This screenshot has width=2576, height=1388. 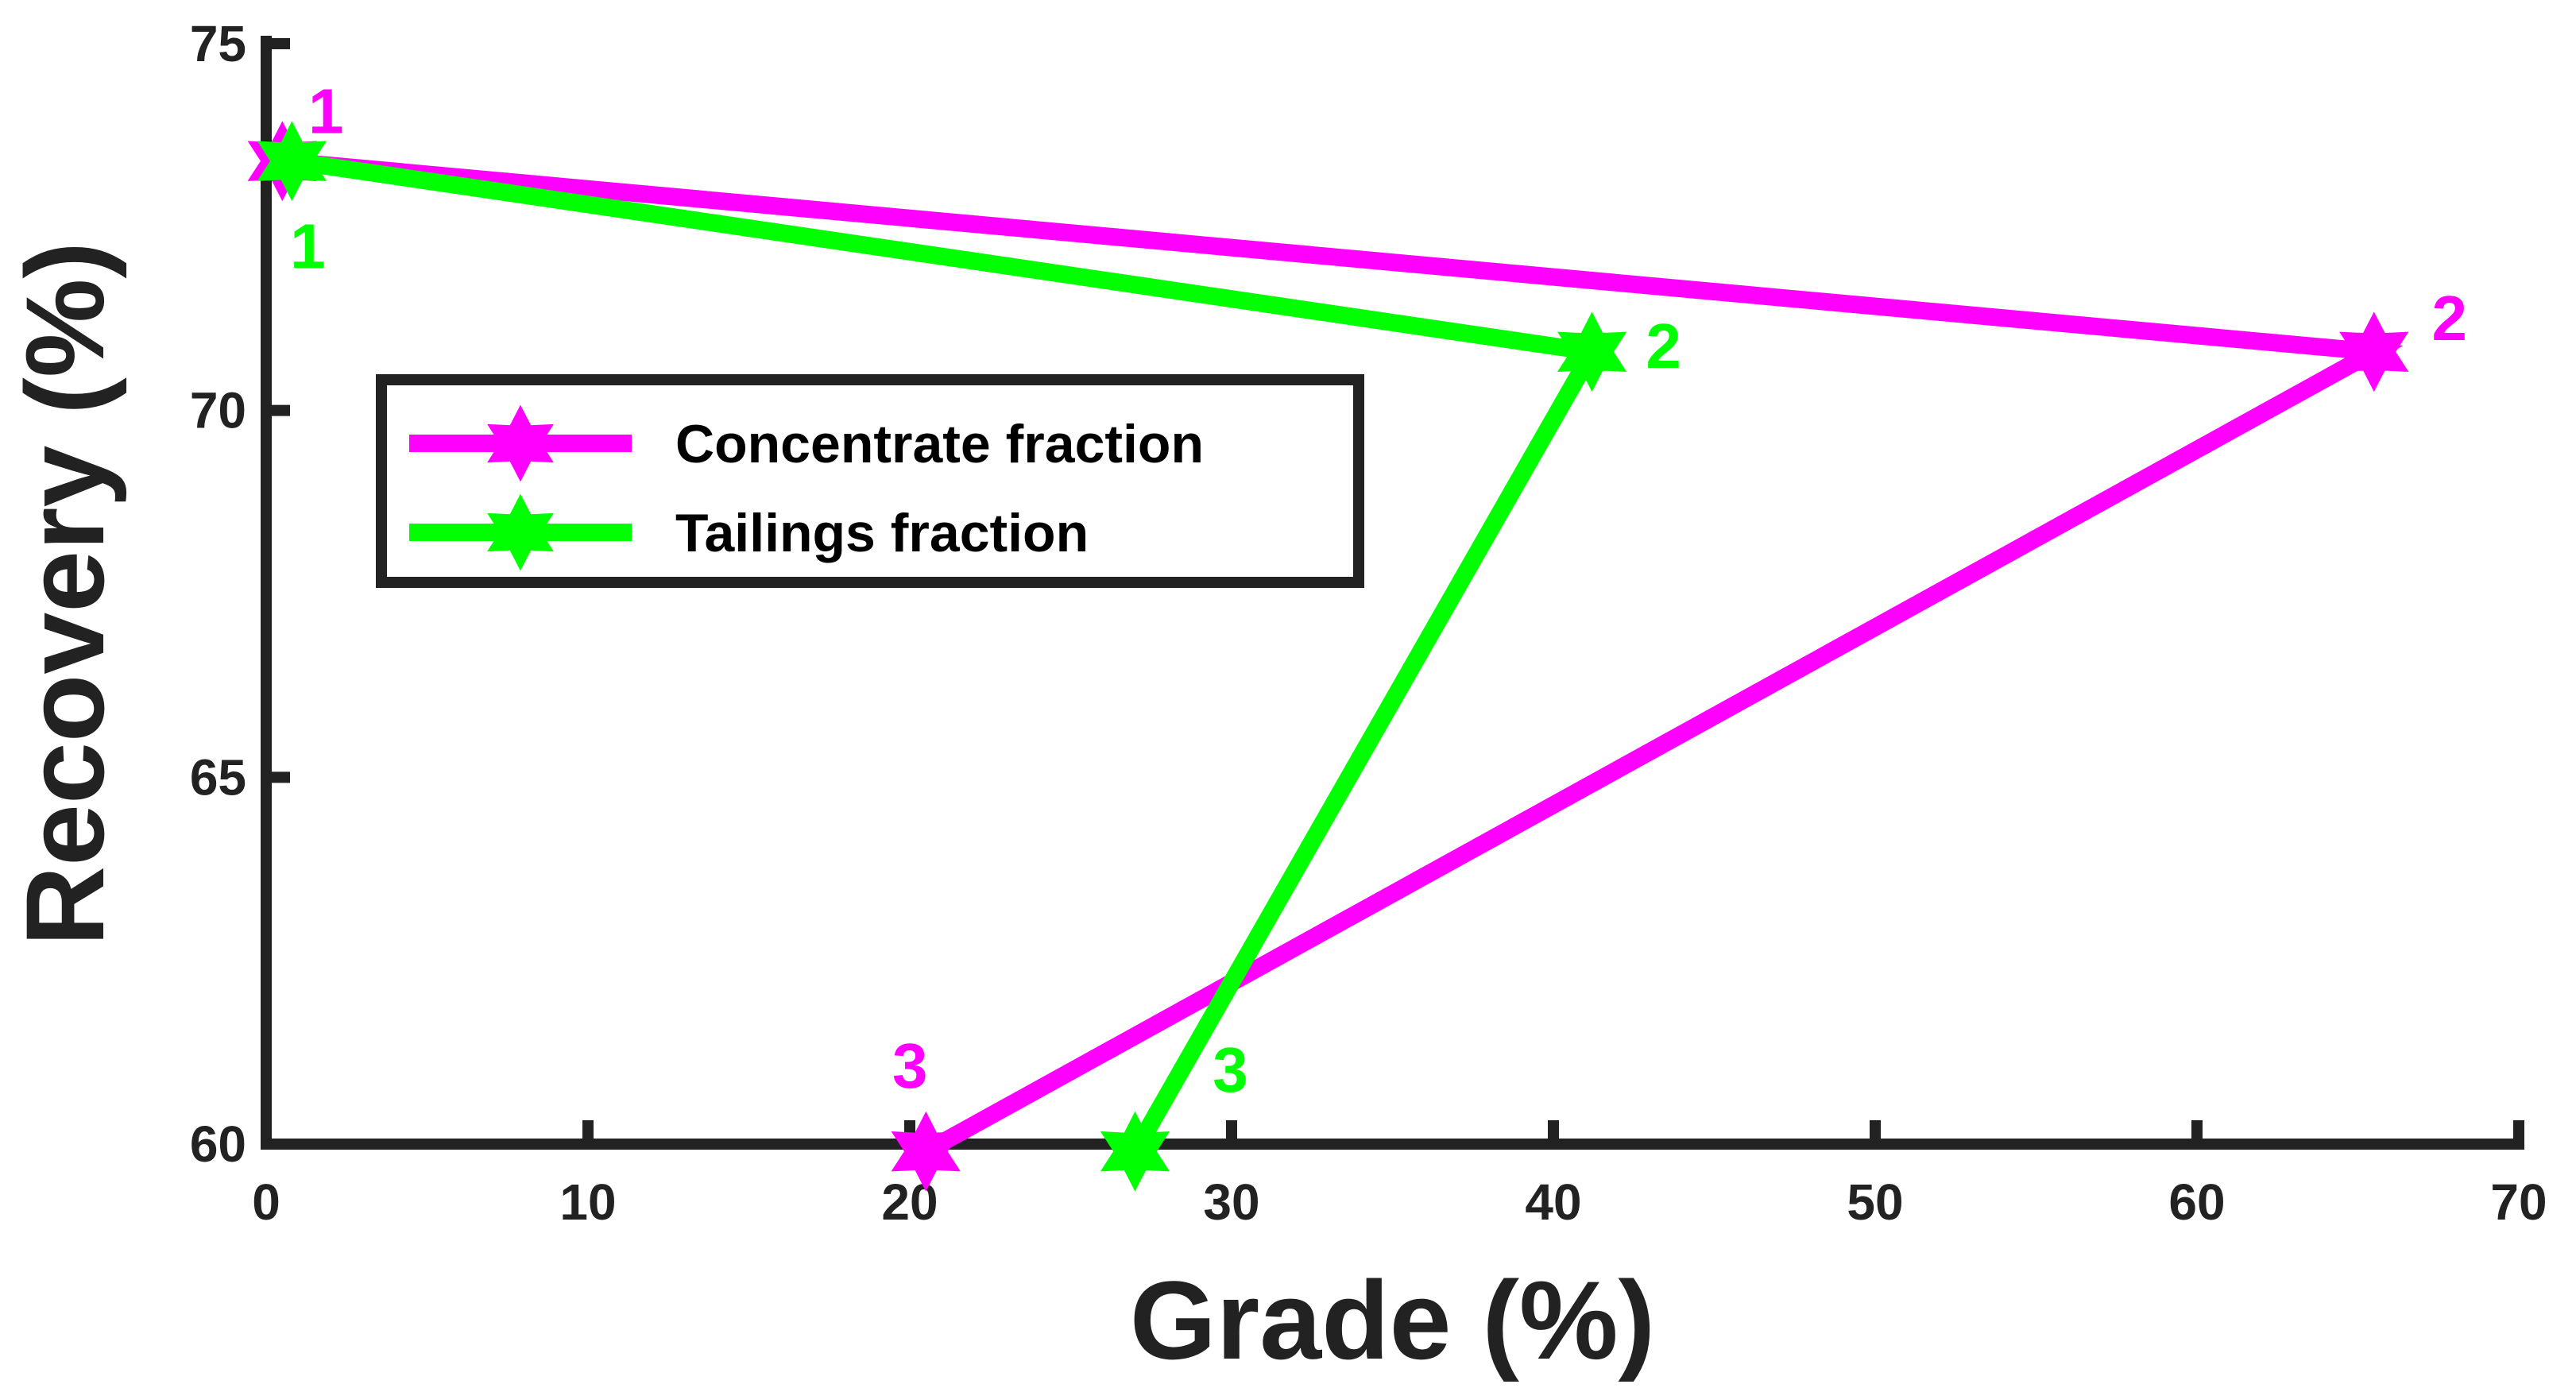 What do you see at coordinates (2196, 1202) in the screenshot?
I see `x-tick-label: 60` at bounding box center [2196, 1202].